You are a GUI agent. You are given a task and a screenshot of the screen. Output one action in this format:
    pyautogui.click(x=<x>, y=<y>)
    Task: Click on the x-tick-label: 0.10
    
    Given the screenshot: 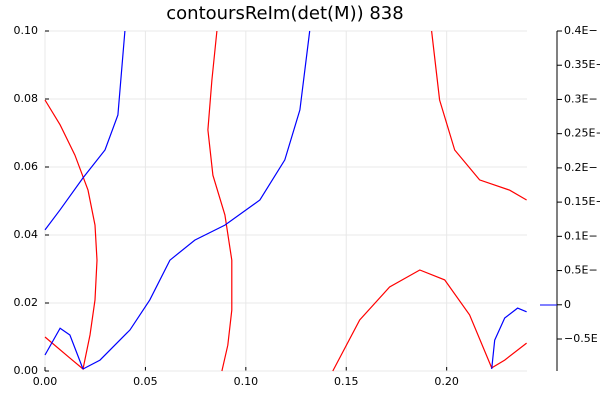 What is the action you would take?
    pyautogui.click(x=246, y=381)
    